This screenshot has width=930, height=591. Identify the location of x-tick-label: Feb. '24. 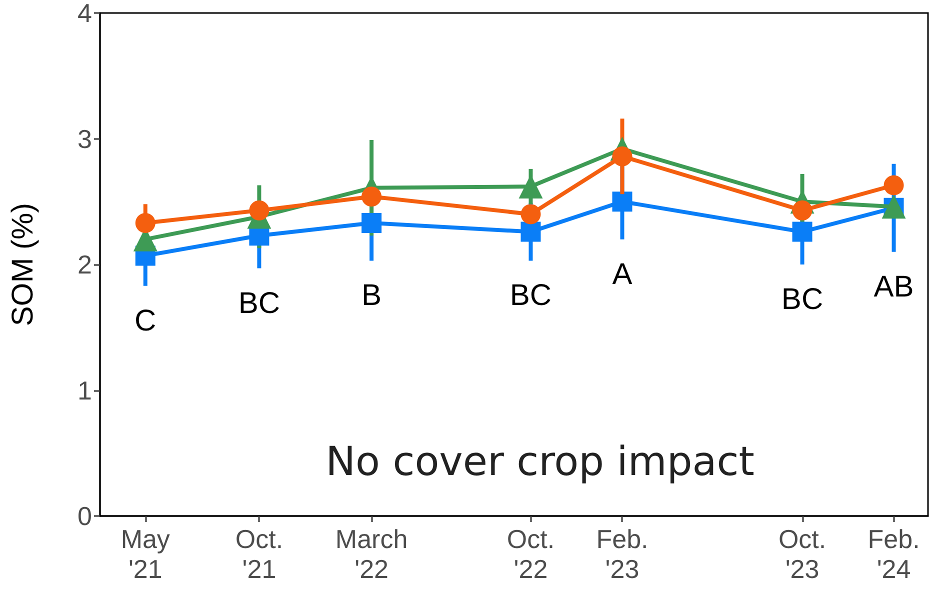
(894, 554).